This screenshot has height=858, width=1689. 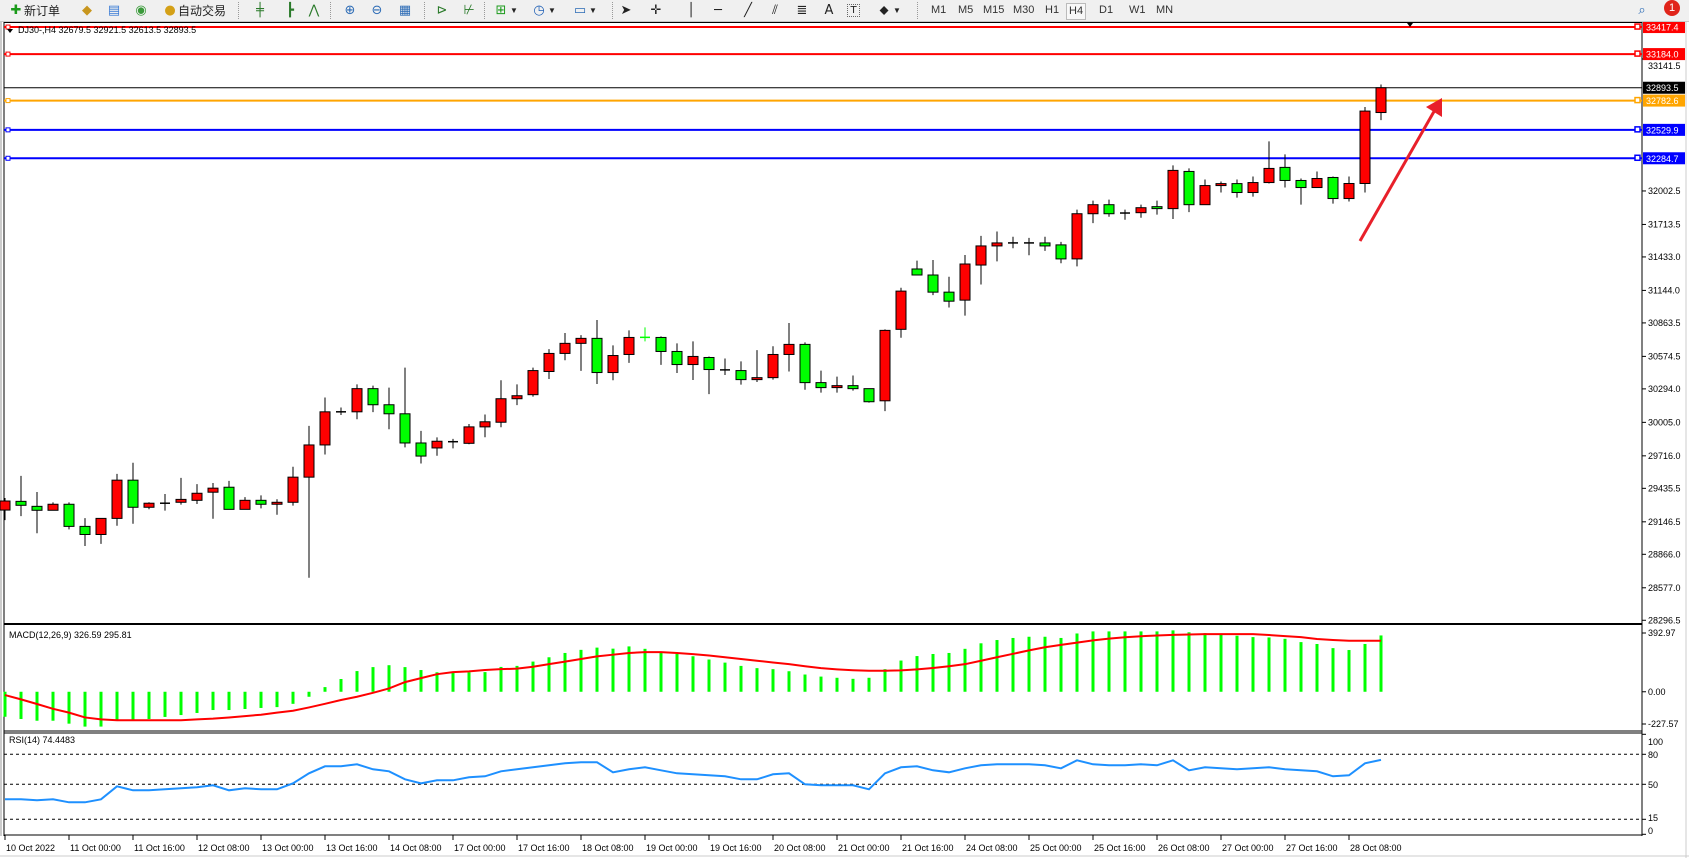 I want to click on cursor-icon: ➤, so click(x=626, y=10).